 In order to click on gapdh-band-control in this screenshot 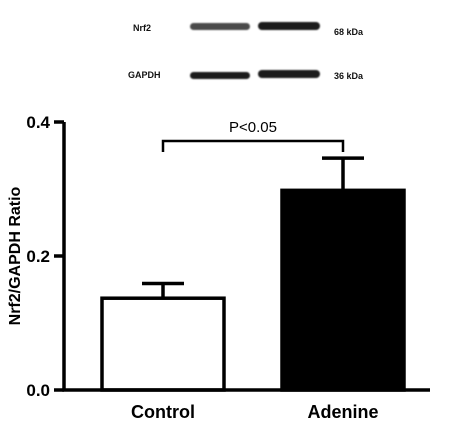, I will do `click(220, 75)`.